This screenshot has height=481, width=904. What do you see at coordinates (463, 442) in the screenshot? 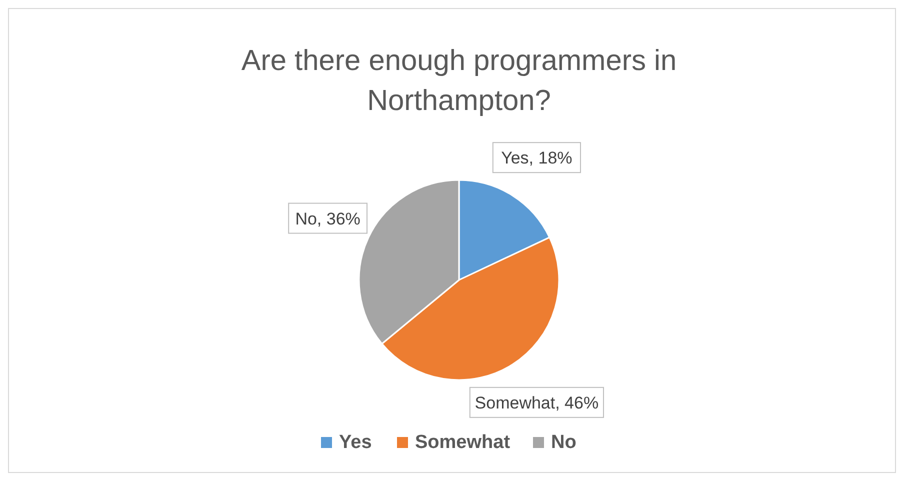
I see `legend-label: Somewhat` at bounding box center [463, 442].